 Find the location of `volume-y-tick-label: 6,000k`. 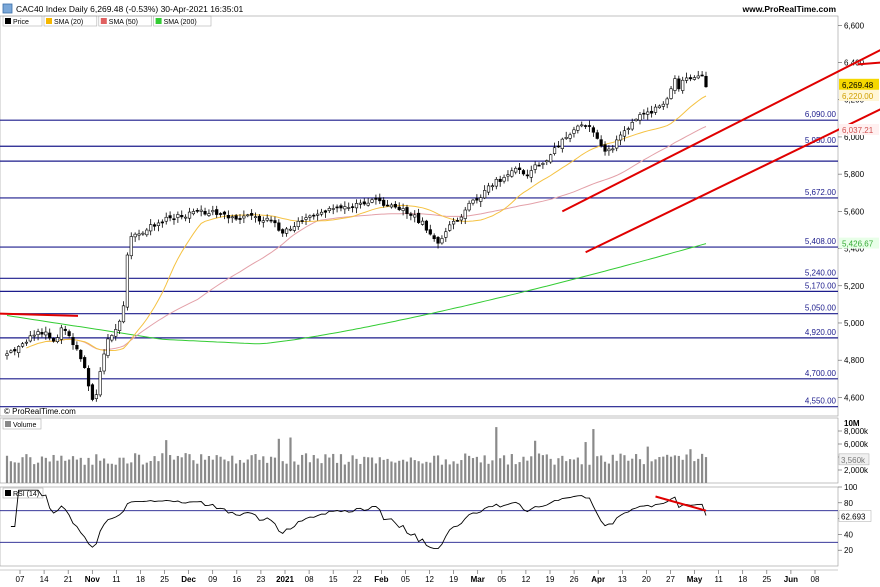

volume-y-tick-label: 6,000k is located at coordinates (856, 444).